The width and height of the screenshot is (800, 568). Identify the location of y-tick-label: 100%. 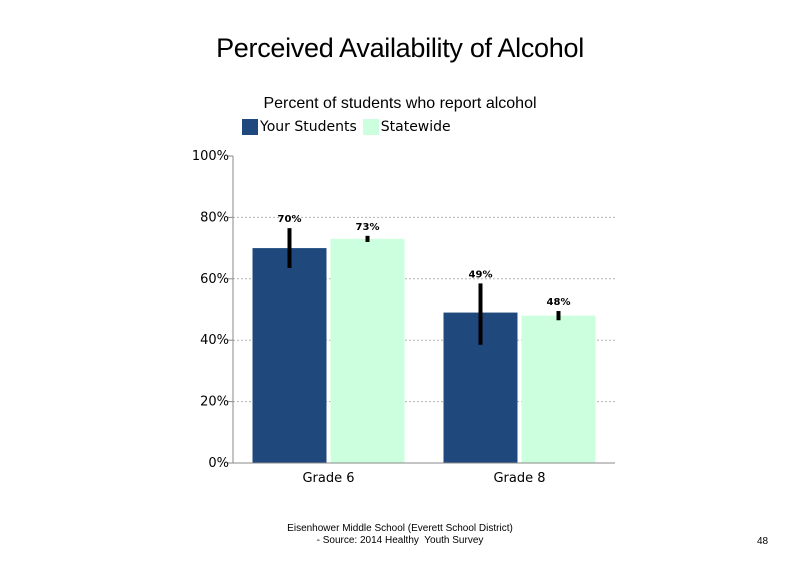
(210, 156).